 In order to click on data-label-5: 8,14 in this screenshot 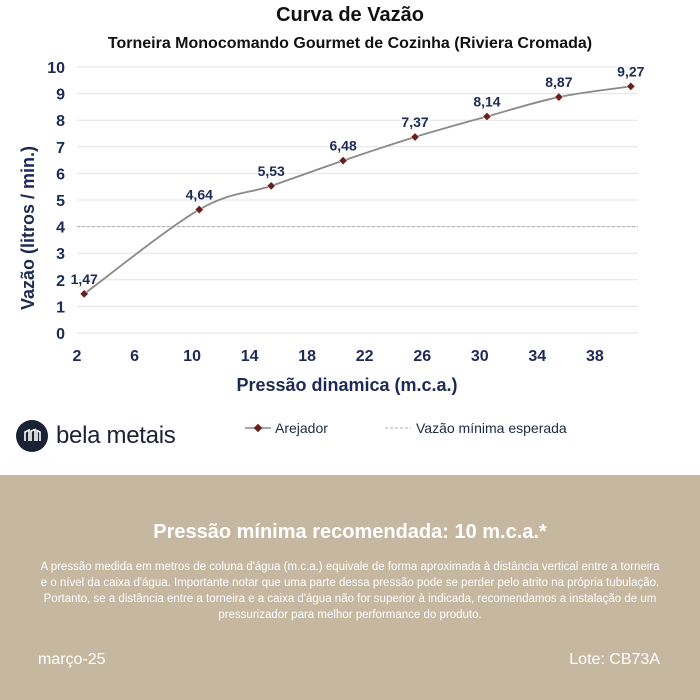, I will do `click(486, 101)`.